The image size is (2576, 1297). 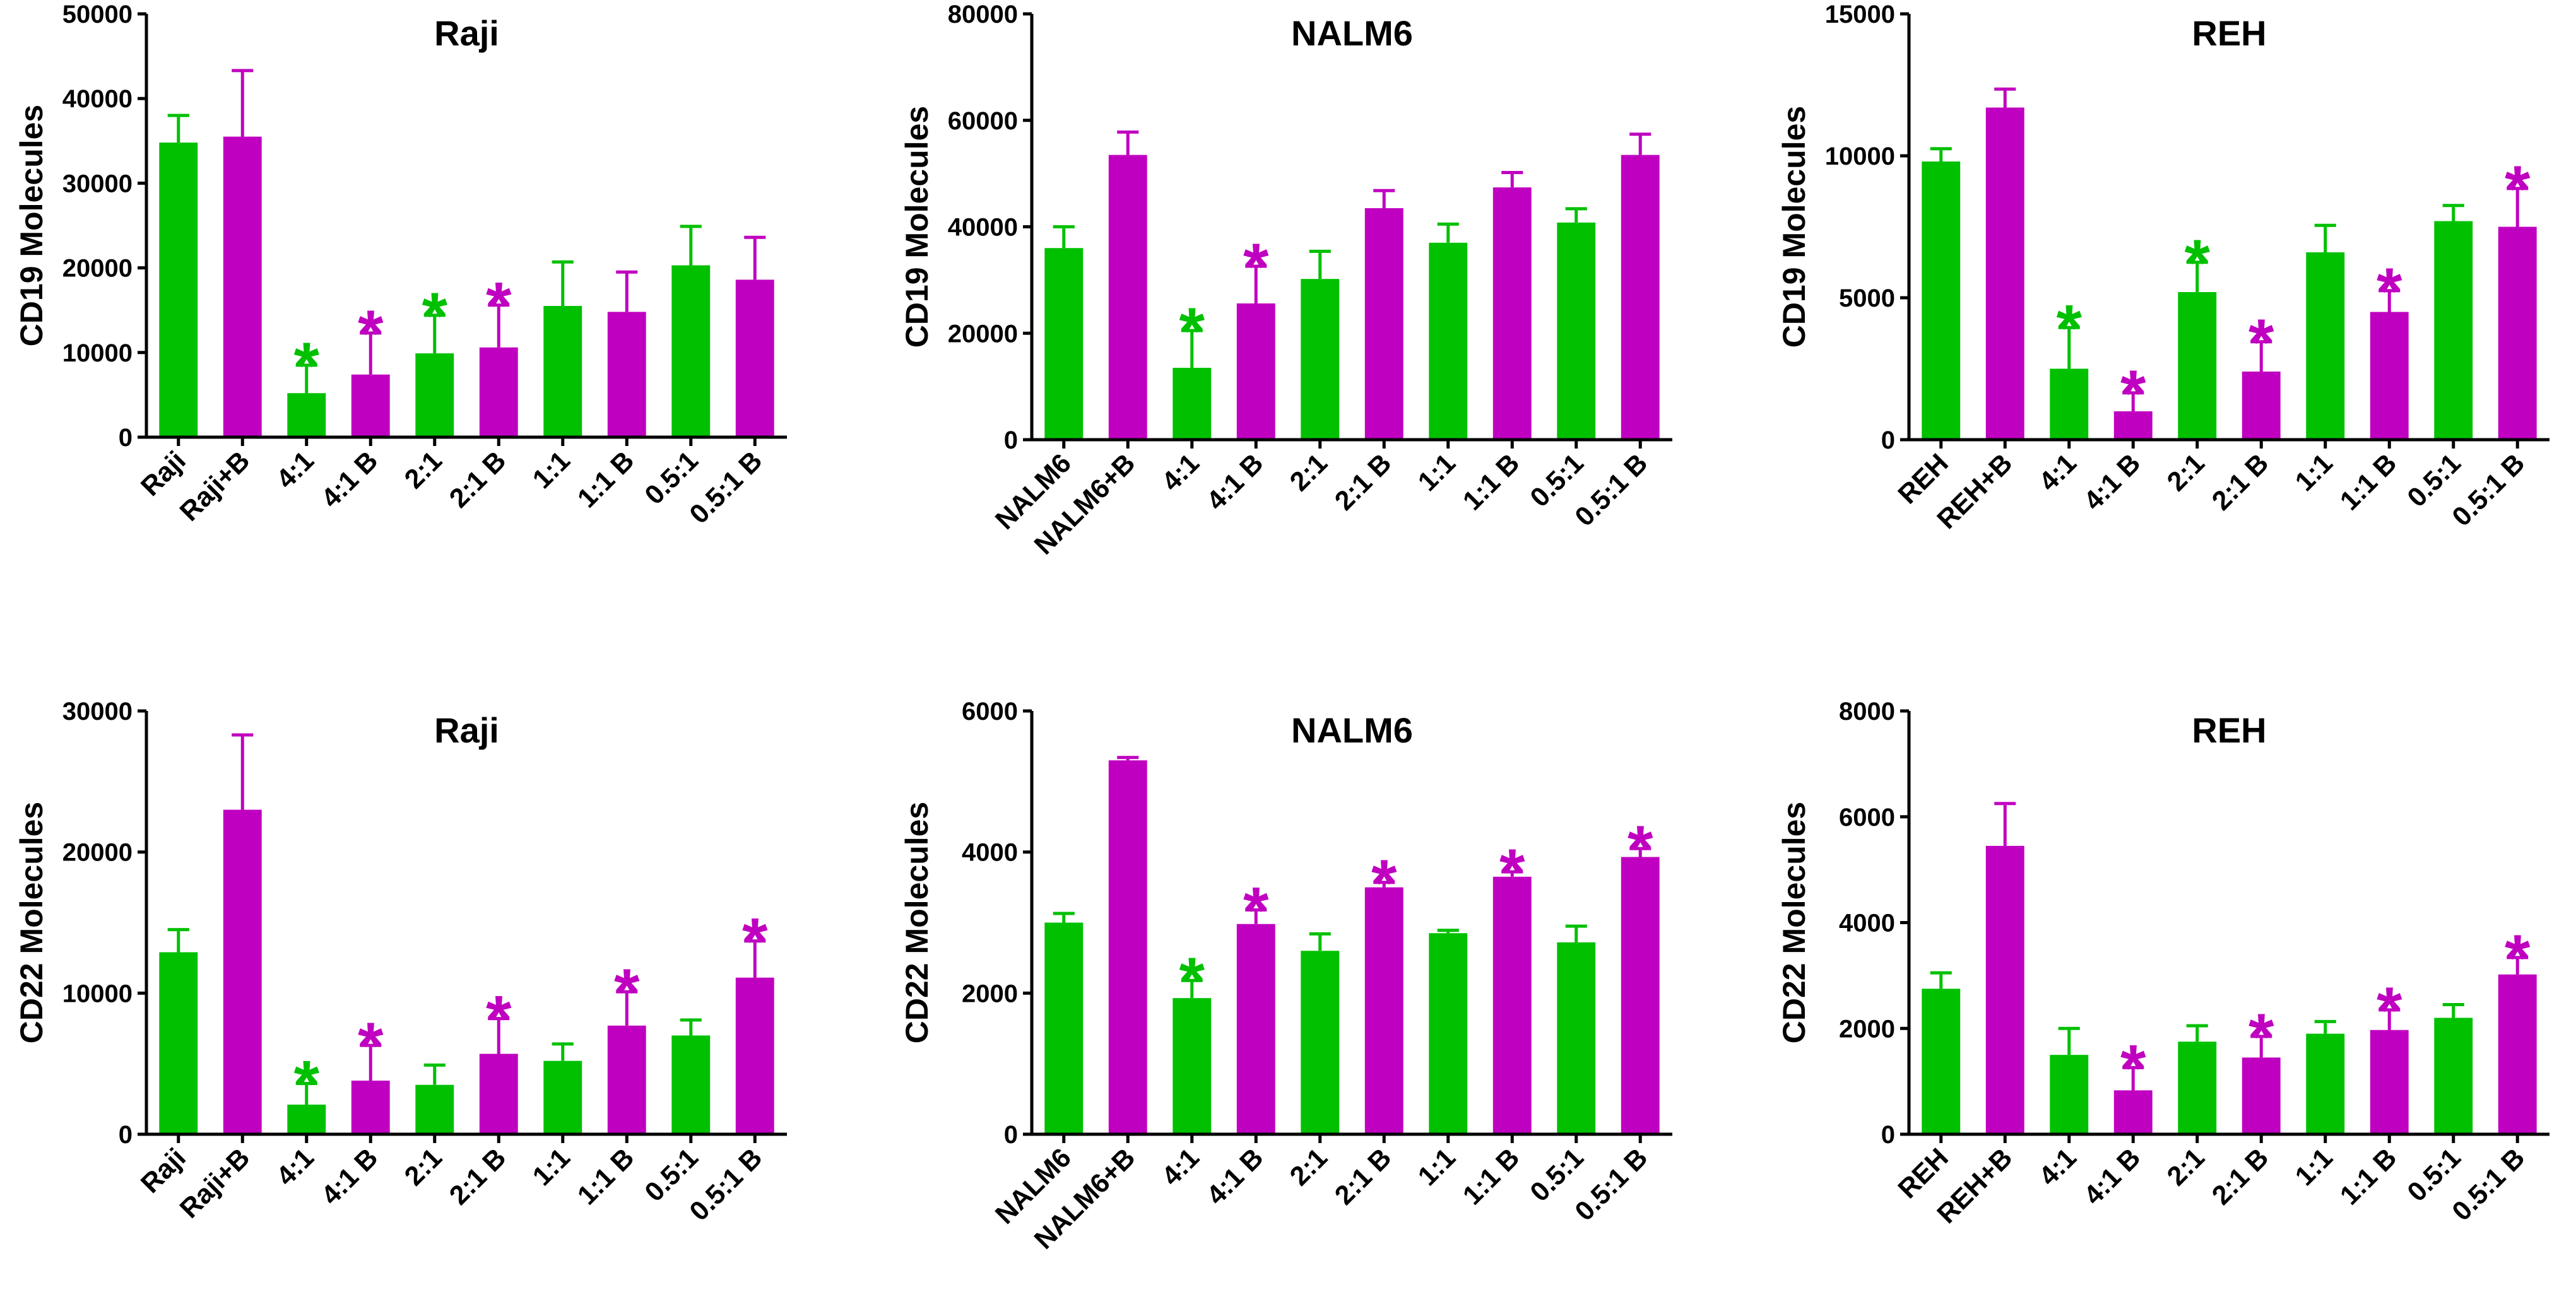 What do you see at coordinates (990, 853) in the screenshot?
I see `y-tick-label: 4000` at bounding box center [990, 853].